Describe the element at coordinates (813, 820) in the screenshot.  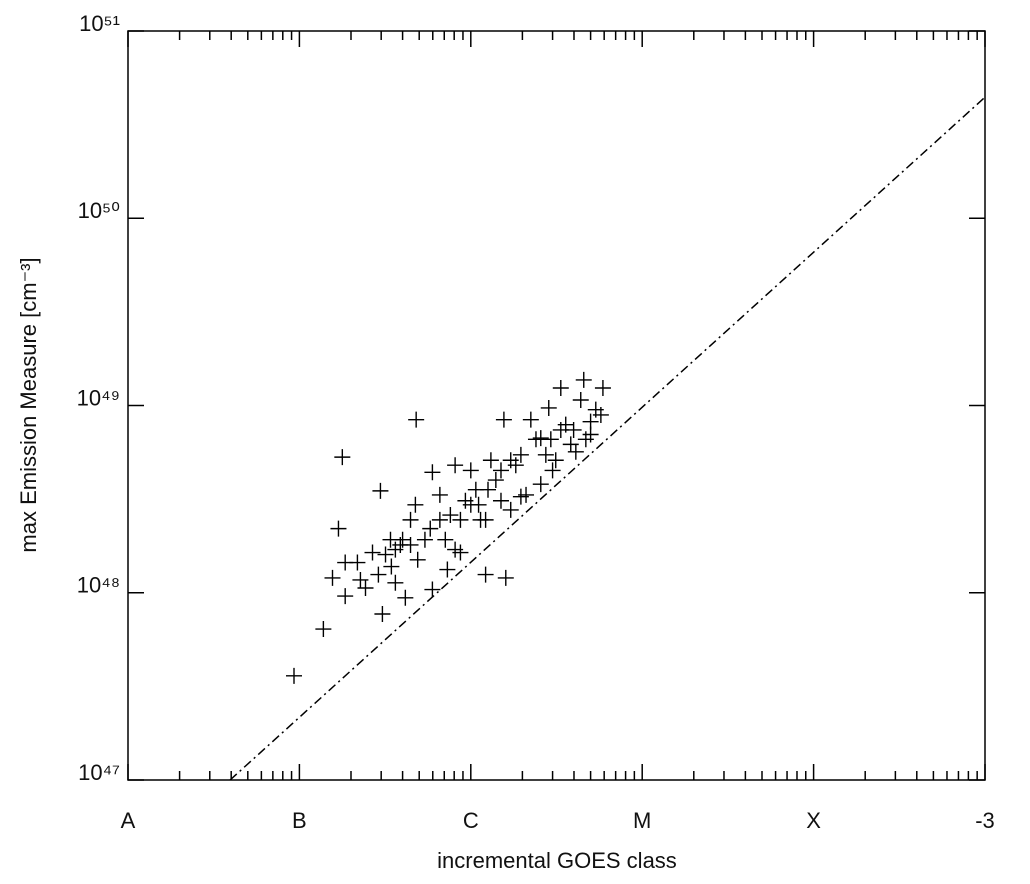
I see `x-tick-label: X` at that location.